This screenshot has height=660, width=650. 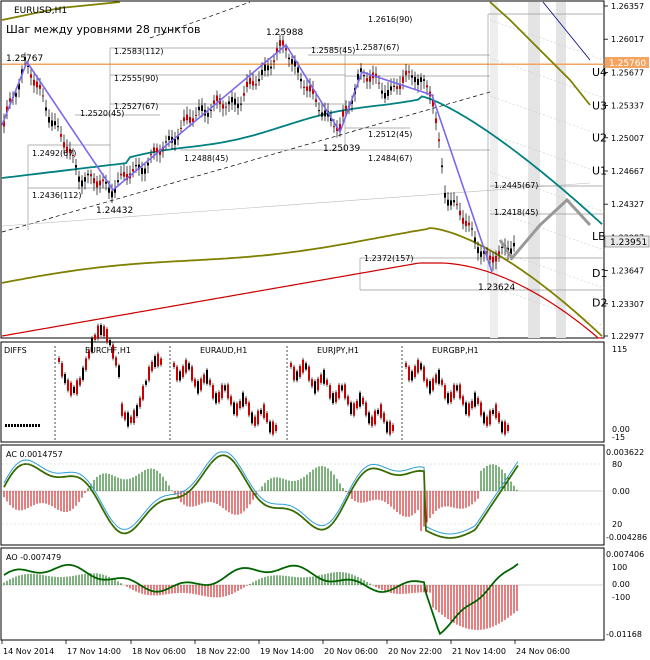 What do you see at coordinates (494, 170) in the screenshot?
I see `forecast-band` at bounding box center [494, 170].